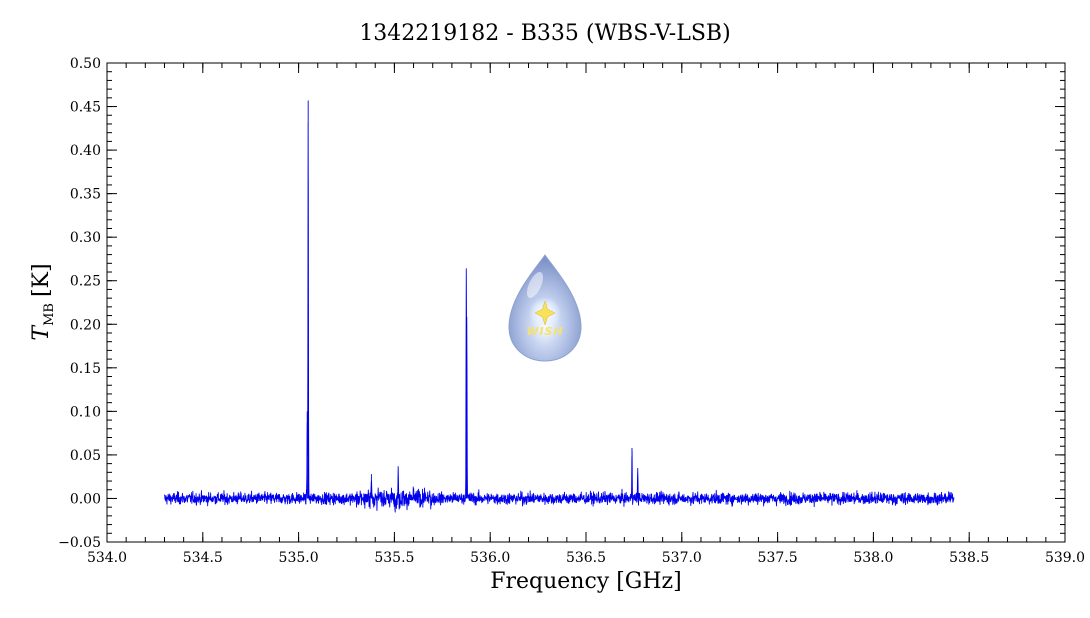 Image resolution: width=1090 pixels, height=618 pixels. I want to click on y-tick-label: 0.45, so click(85, 108).